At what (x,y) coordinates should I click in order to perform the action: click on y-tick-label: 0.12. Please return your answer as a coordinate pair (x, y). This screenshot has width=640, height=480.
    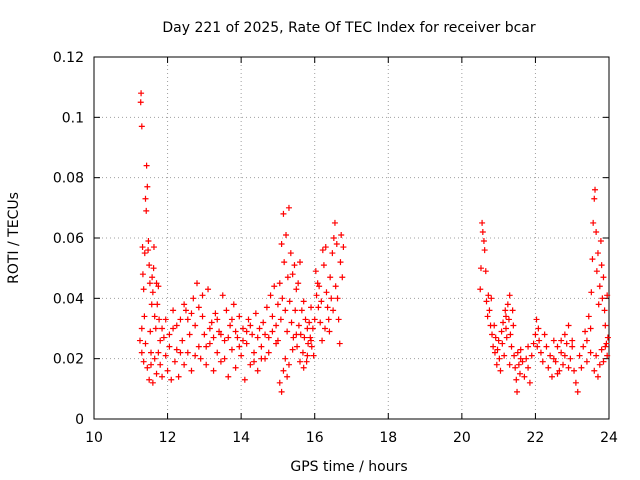
    Looking at the image, I should click on (68, 58).